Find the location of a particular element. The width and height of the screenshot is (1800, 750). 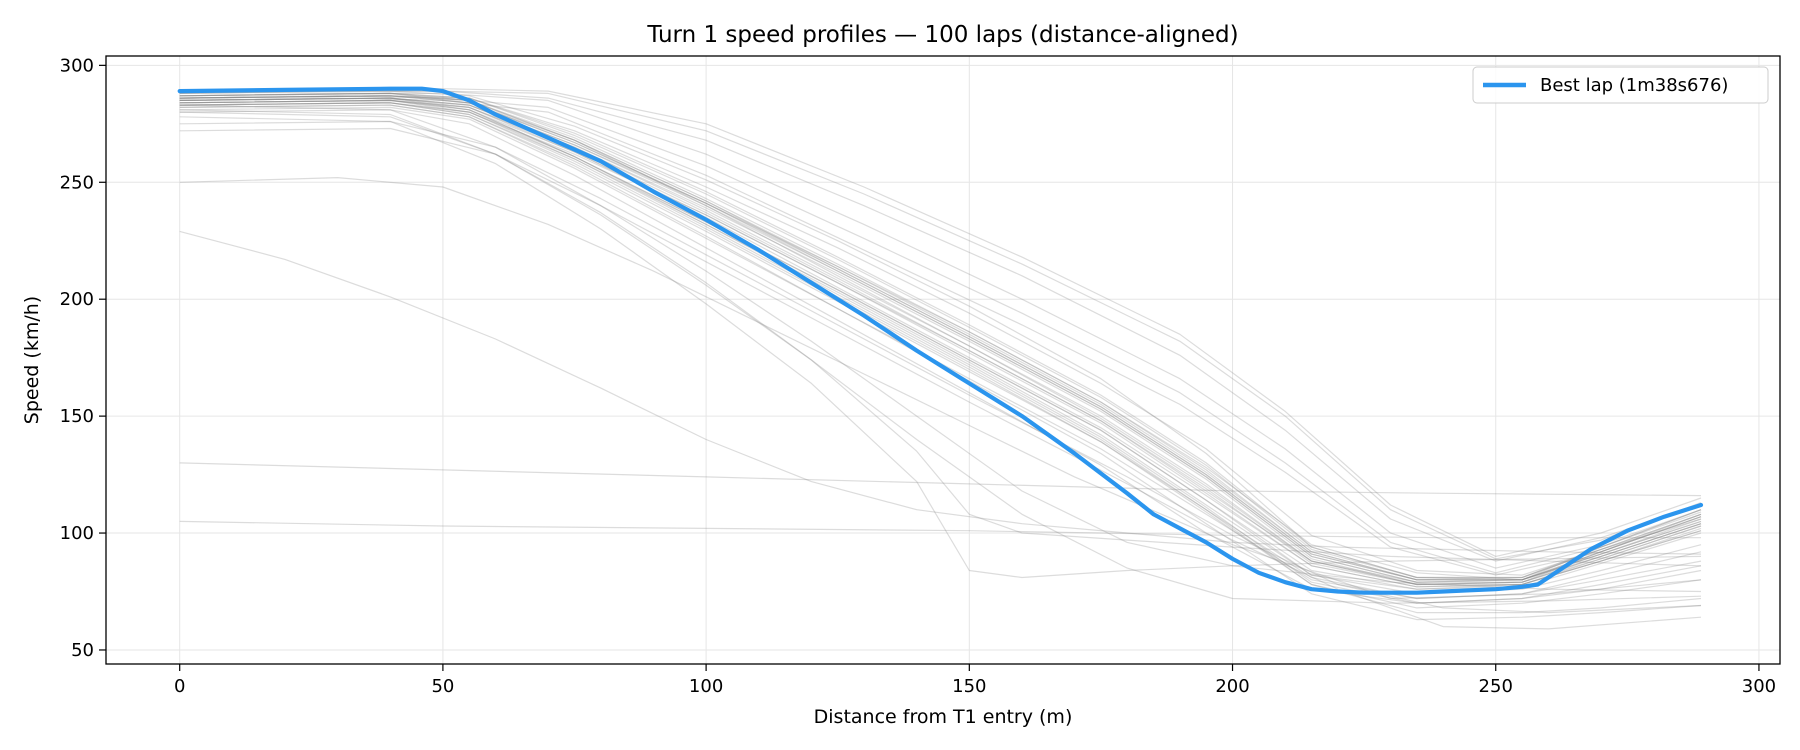

x-tick-label: 0 is located at coordinates (179, 686).